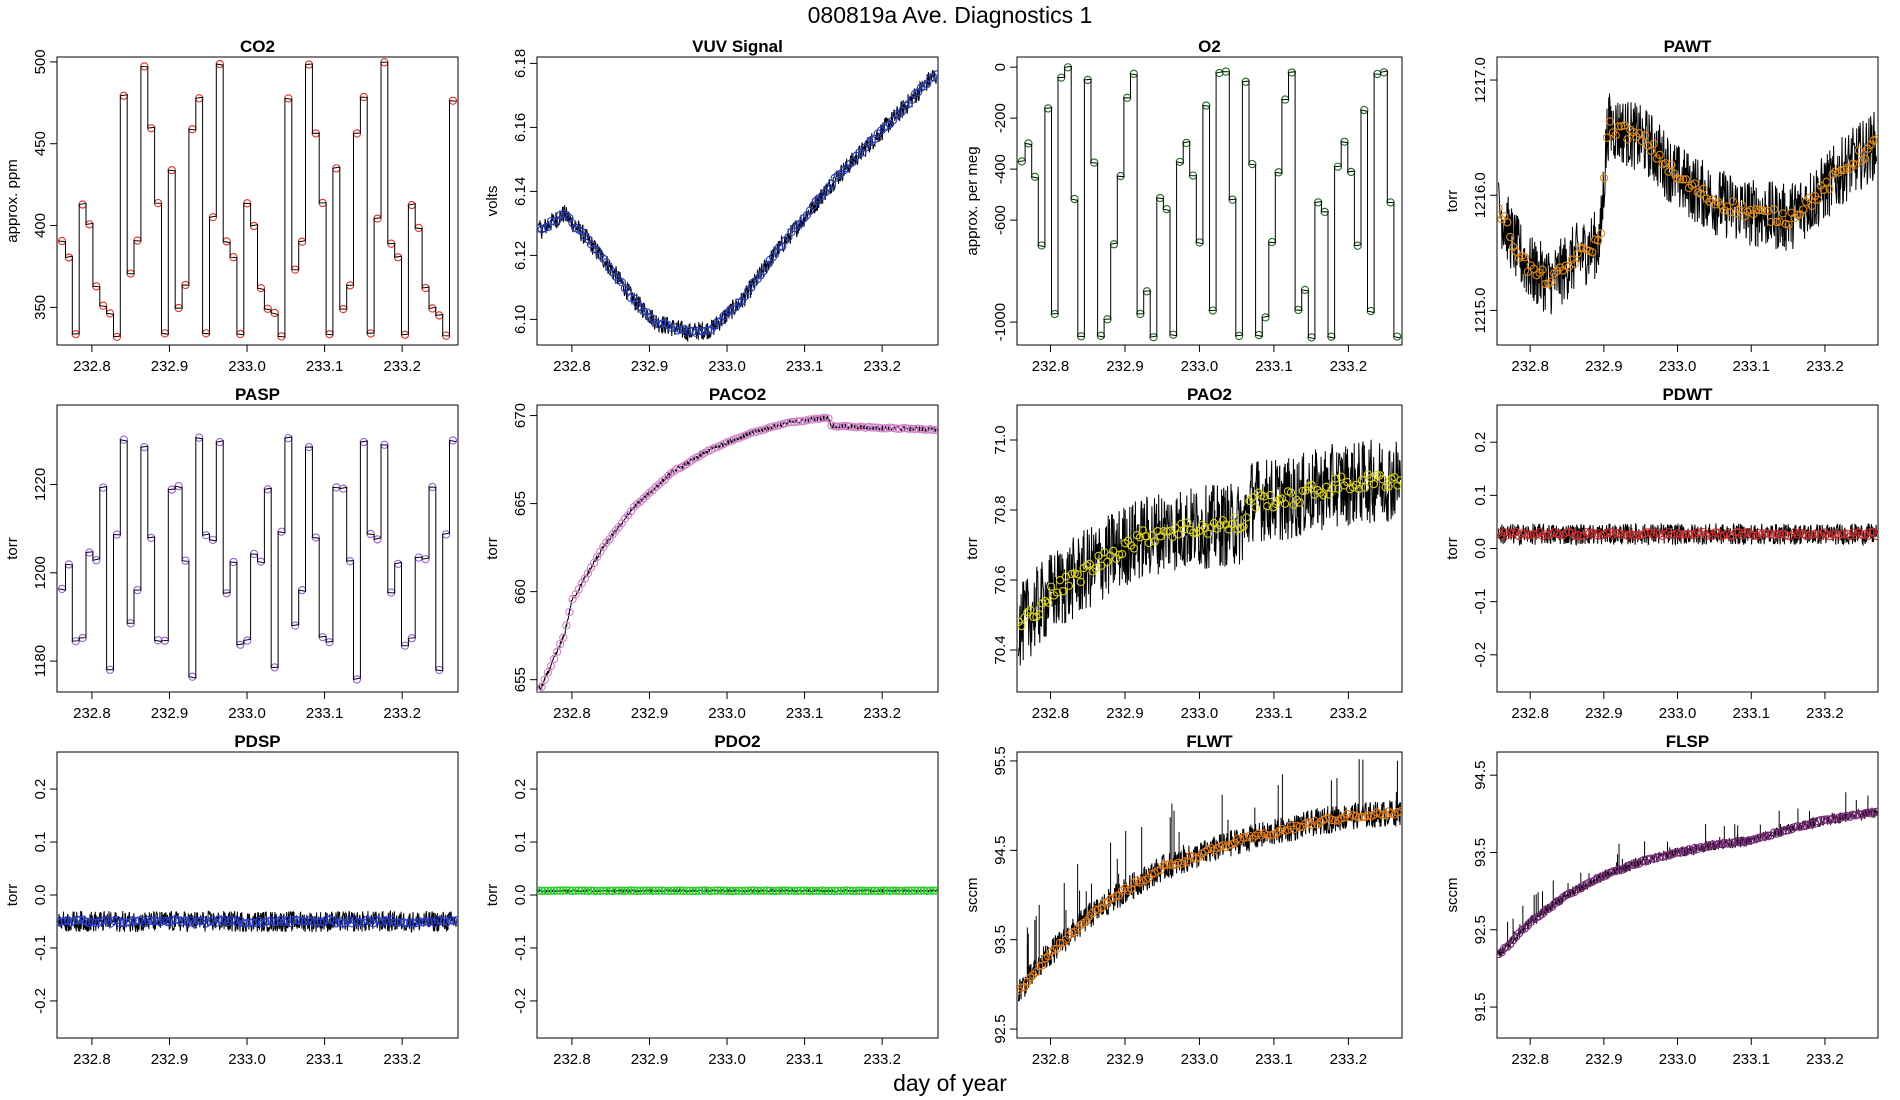 The image size is (1900, 1100). I want to click on x-tick-label-flwt: 233.0, so click(1200, 1059).